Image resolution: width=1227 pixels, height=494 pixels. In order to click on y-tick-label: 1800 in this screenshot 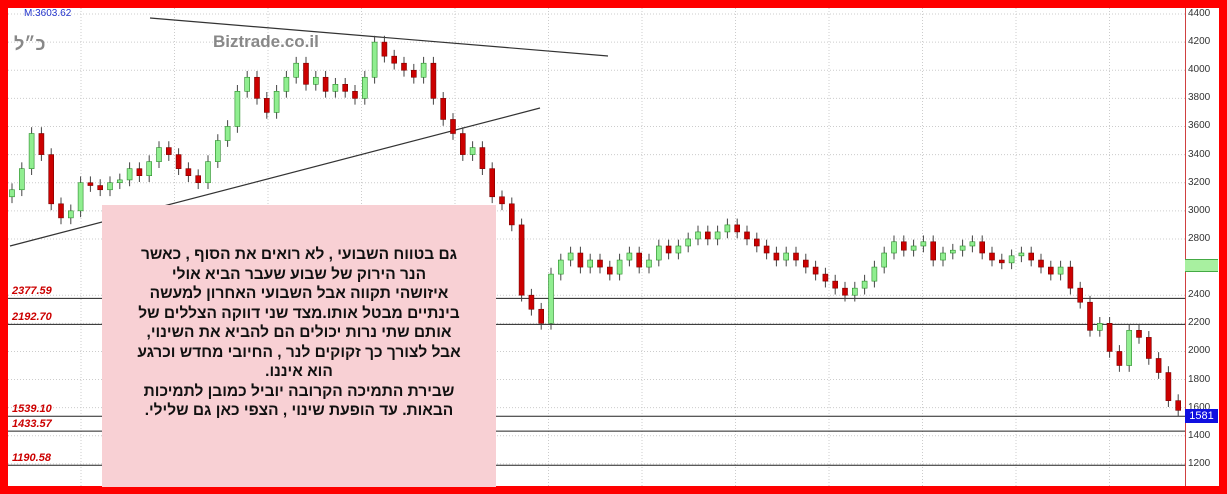, I will do `click(1199, 379)`.